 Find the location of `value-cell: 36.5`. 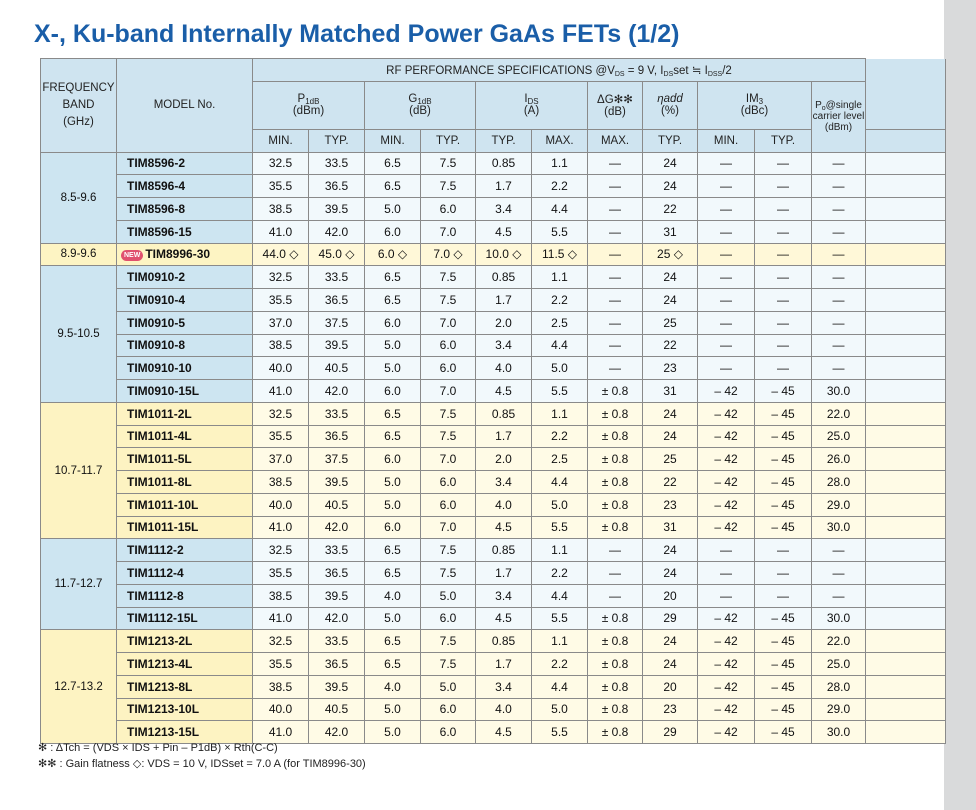

value-cell: 36.5 is located at coordinates (336, 300).